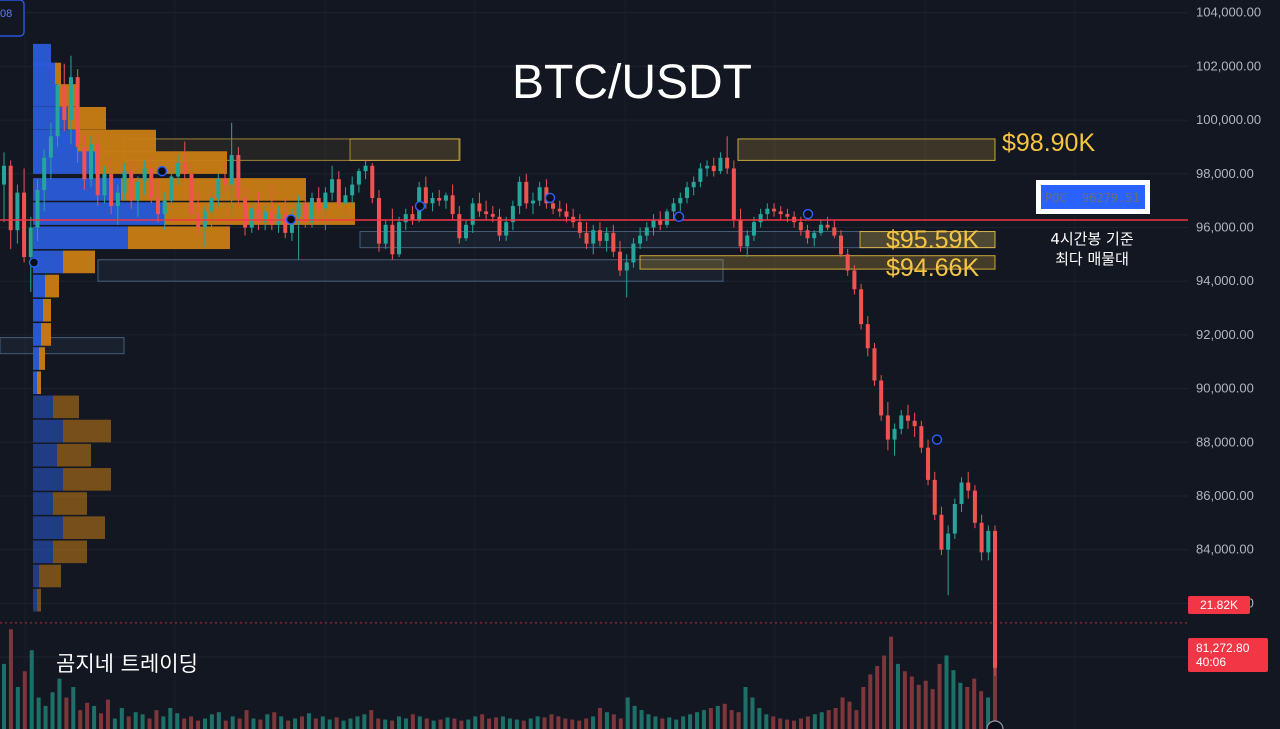  What do you see at coordinates (1225, 280) in the screenshot?
I see `y-tick-label: 94,000.00` at bounding box center [1225, 280].